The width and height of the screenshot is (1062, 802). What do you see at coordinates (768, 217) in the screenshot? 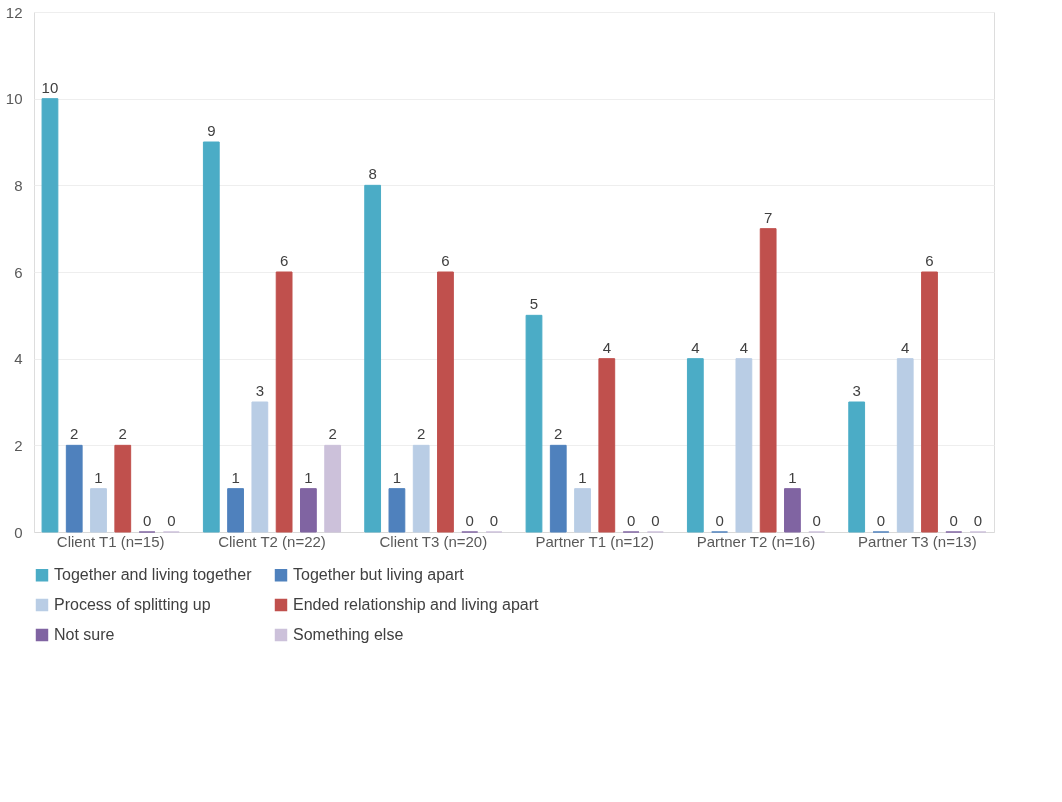
I see `data-label: 7` at bounding box center [768, 217].